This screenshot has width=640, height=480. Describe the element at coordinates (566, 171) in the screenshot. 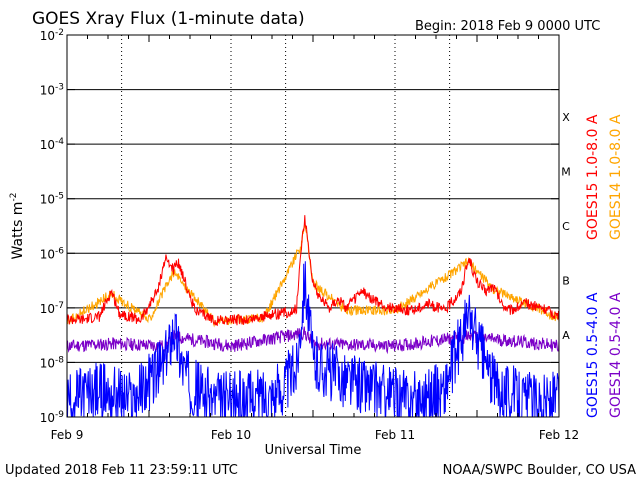

I see `flare-class-label: M` at that location.